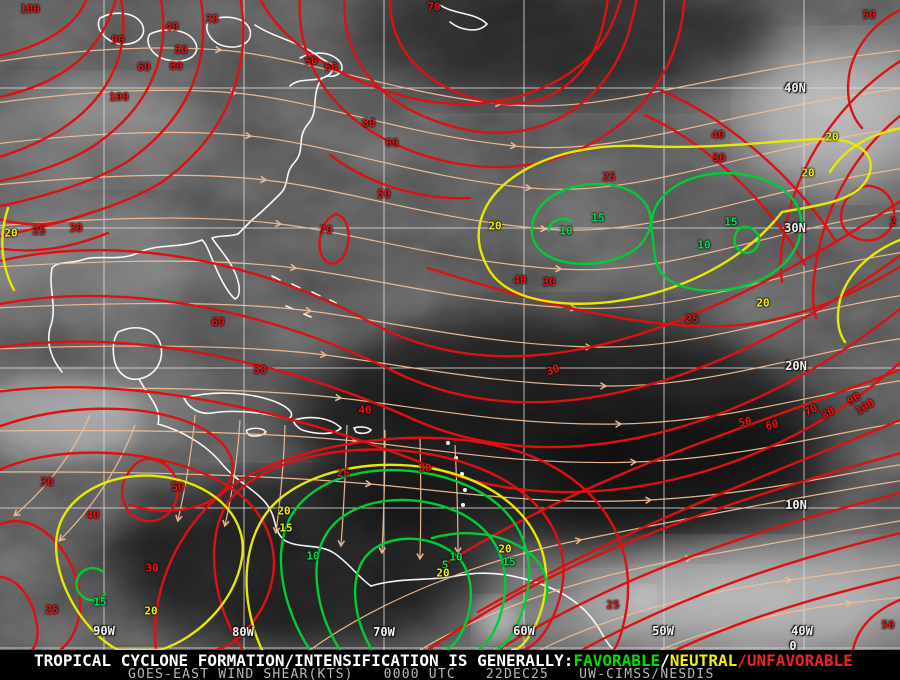 The width and height of the screenshot is (900, 680). I want to click on slash-2: /, so click(742, 660).